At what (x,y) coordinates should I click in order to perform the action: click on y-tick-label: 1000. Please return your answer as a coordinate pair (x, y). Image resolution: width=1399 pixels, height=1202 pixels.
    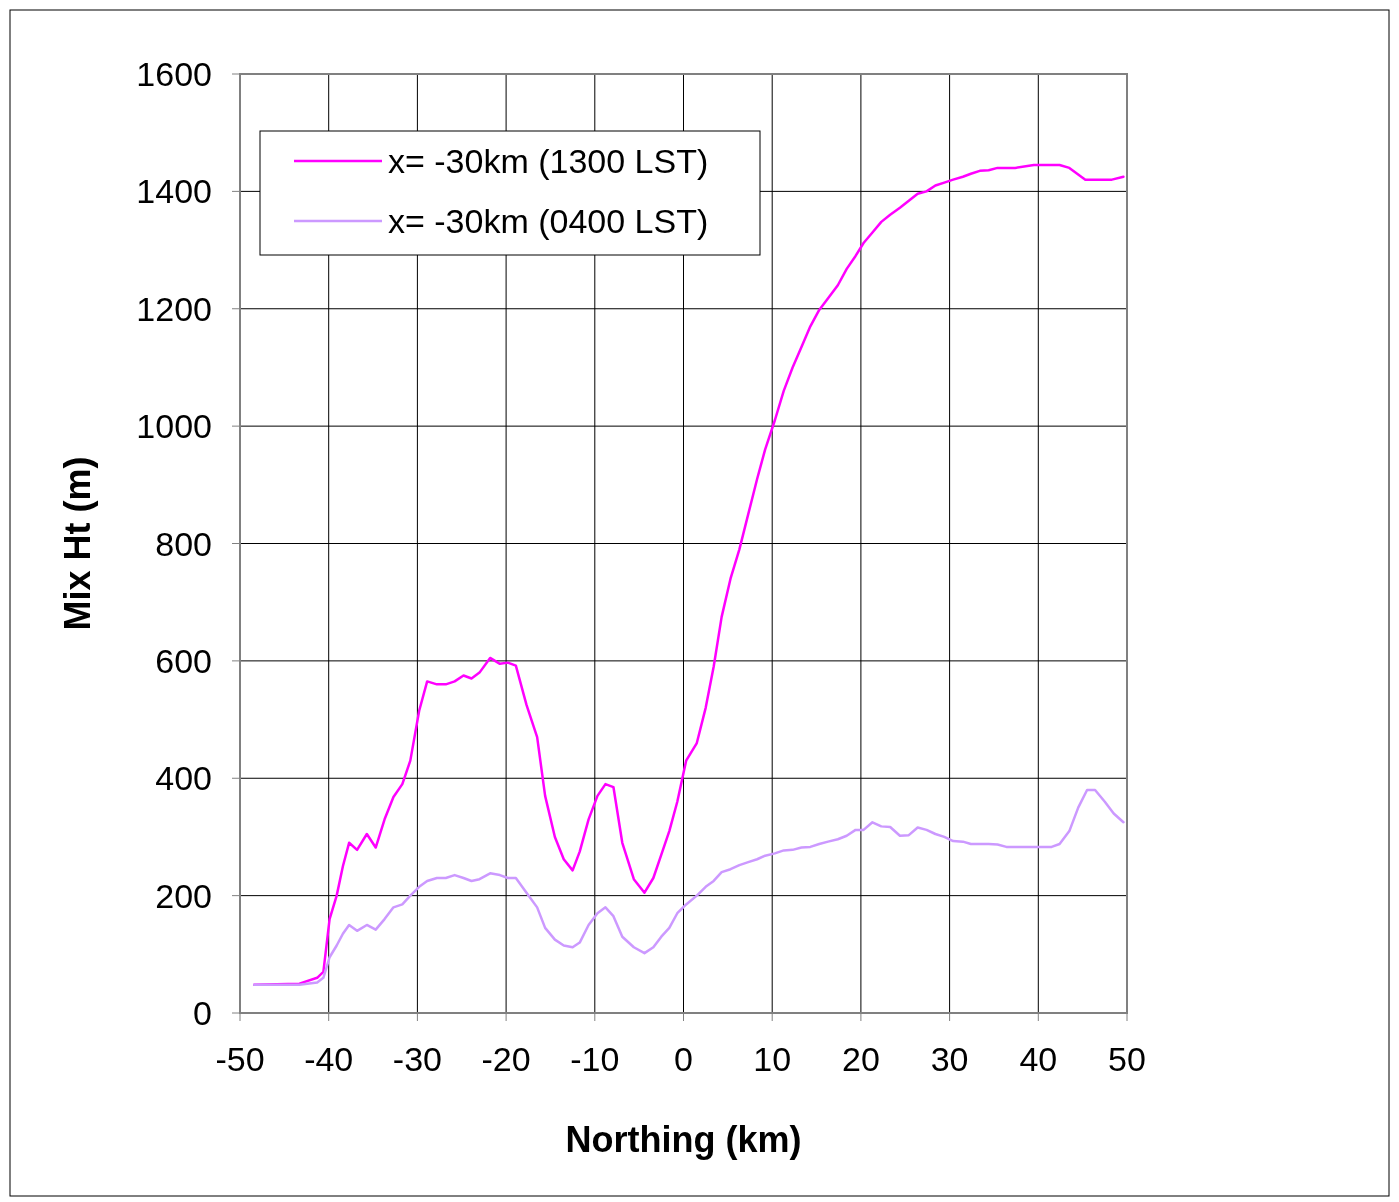
    Looking at the image, I should click on (174, 426).